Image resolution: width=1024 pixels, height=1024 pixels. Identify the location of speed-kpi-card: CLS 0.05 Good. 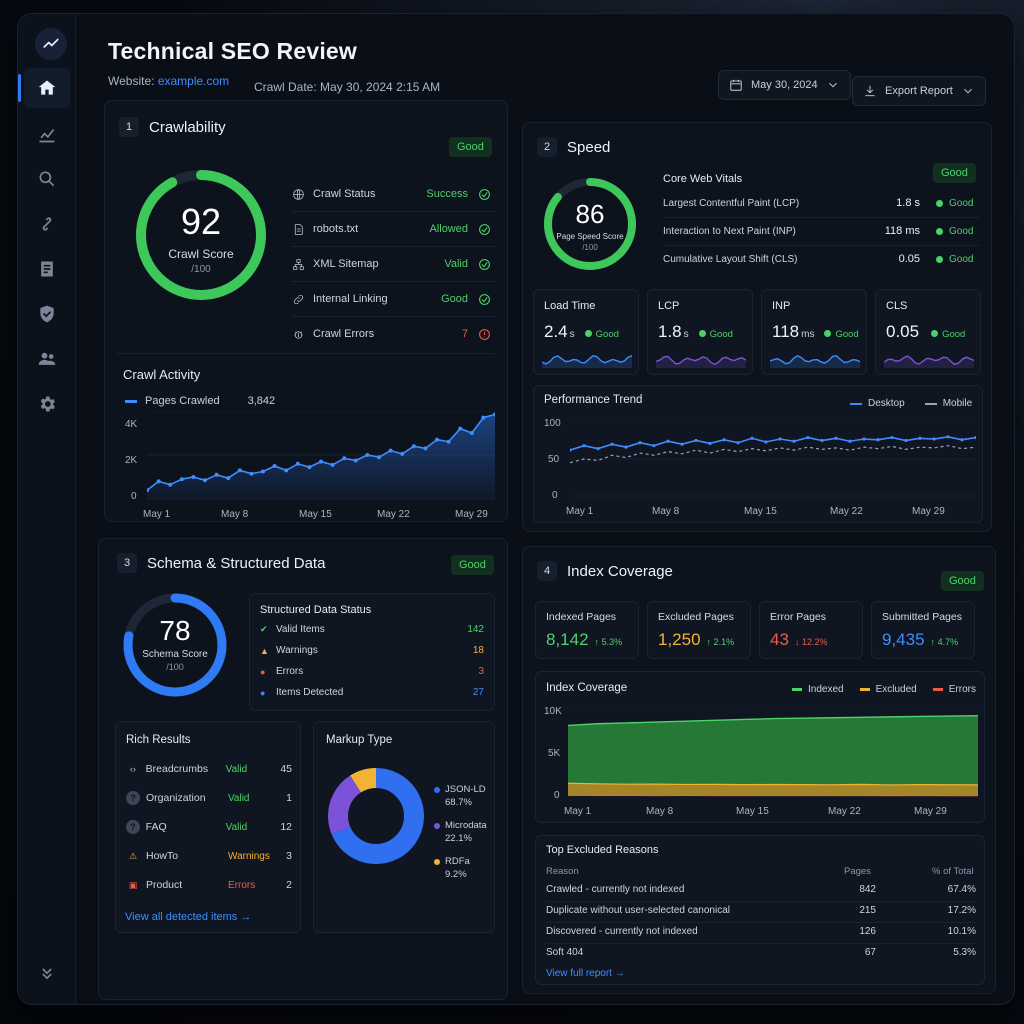
(928, 332).